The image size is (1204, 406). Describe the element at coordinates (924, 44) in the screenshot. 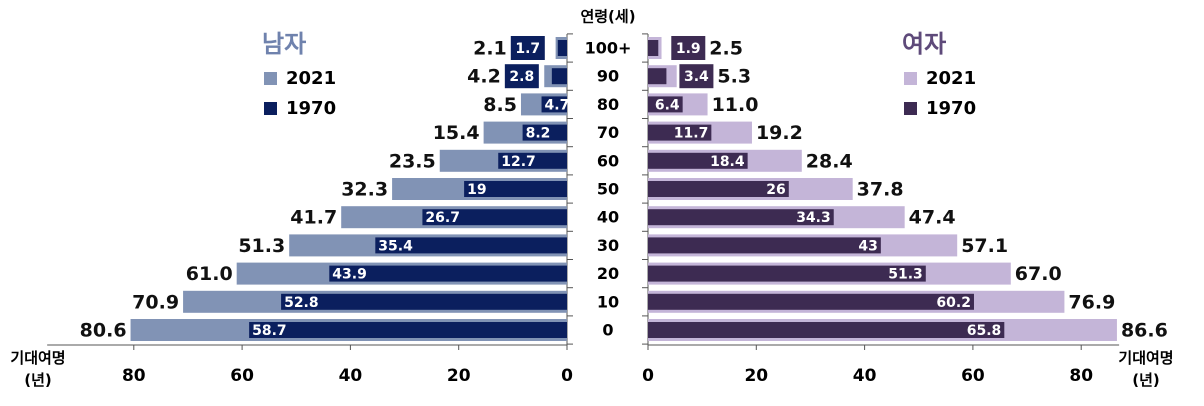

I see `panel-title: 여자` at that location.